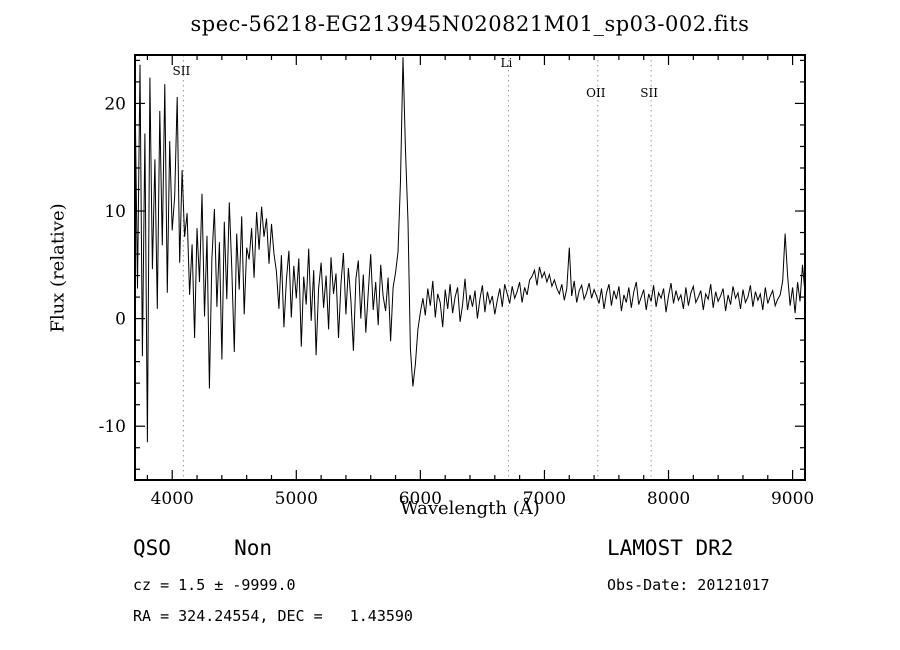 This screenshot has width=900, height=650. Describe the element at coordinates (172, 499) in the screenshot. I see `x-tick-label: 4000` at that location.